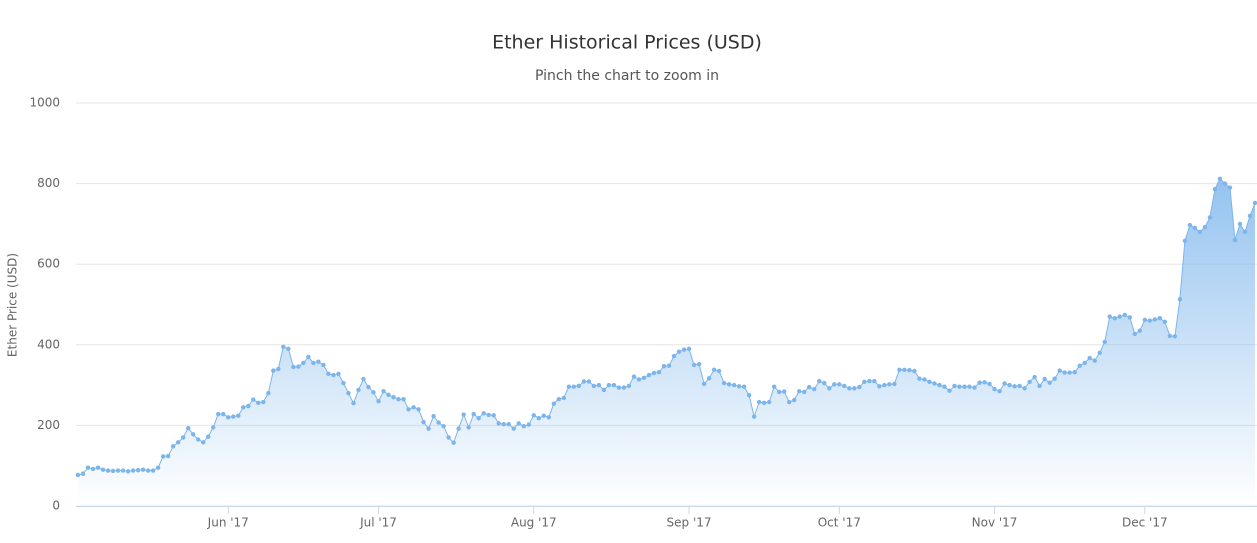  I want to click on chart-title: Ether Historical Prices (USD), so click(627, 43).